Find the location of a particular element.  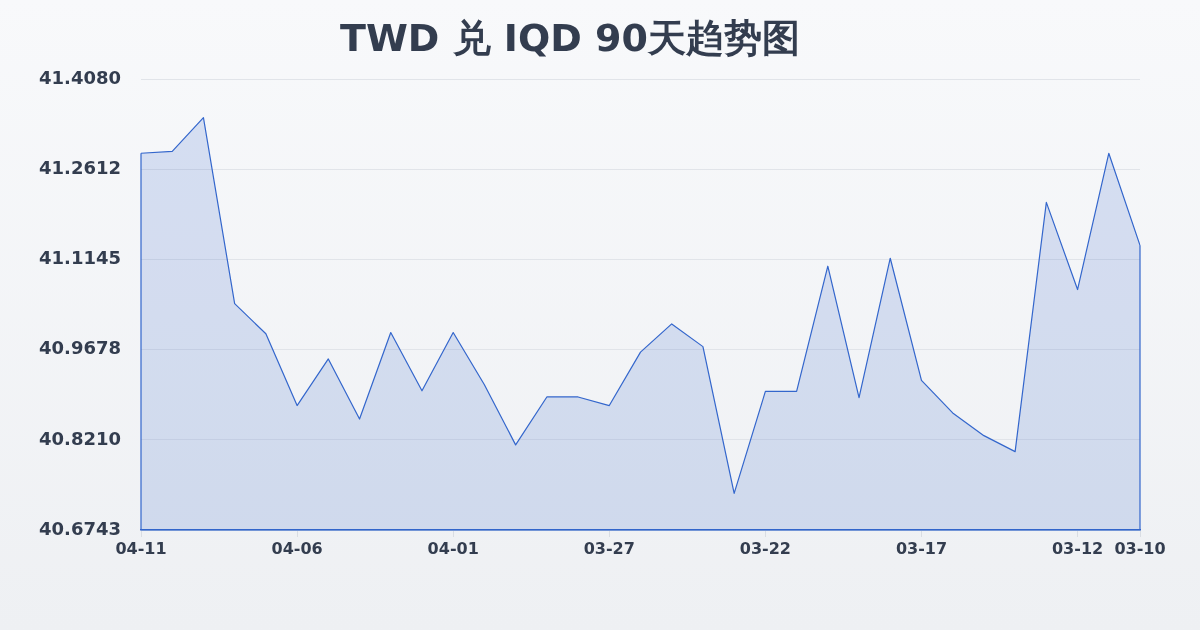

x-tick-label: 03-10 is located at coordinates (1140, 548).